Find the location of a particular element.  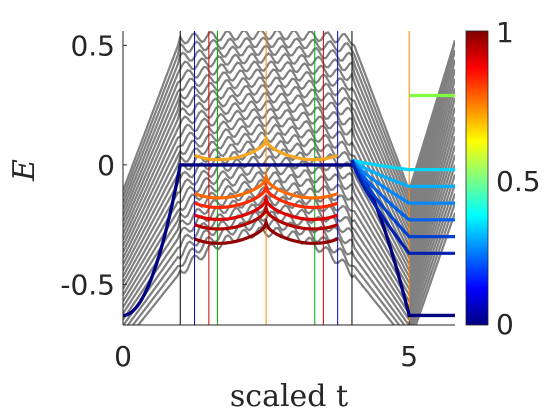

y-tick-label: 0.5 is located at coordinates (92, 45).